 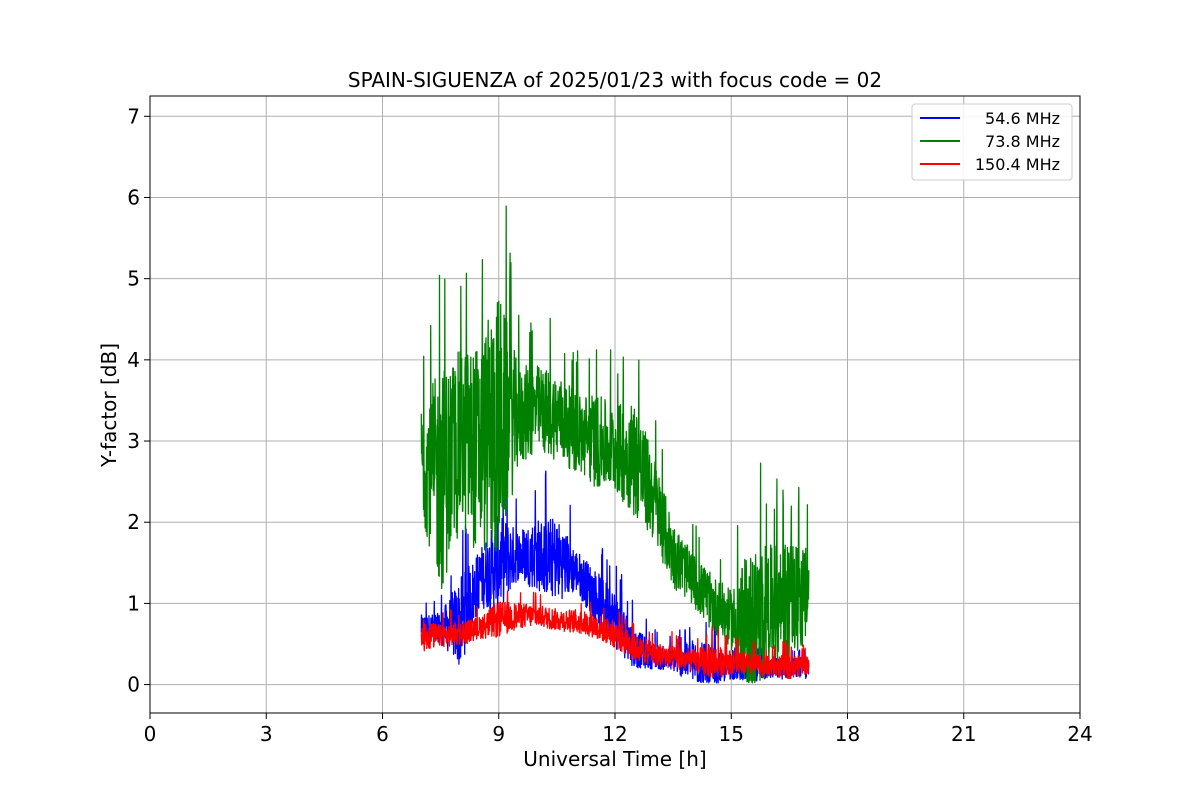 What do you see at coordinates (382, 734) in the screenshot?
I see `x-tick-label: 6` at bounding box center [382, 734].